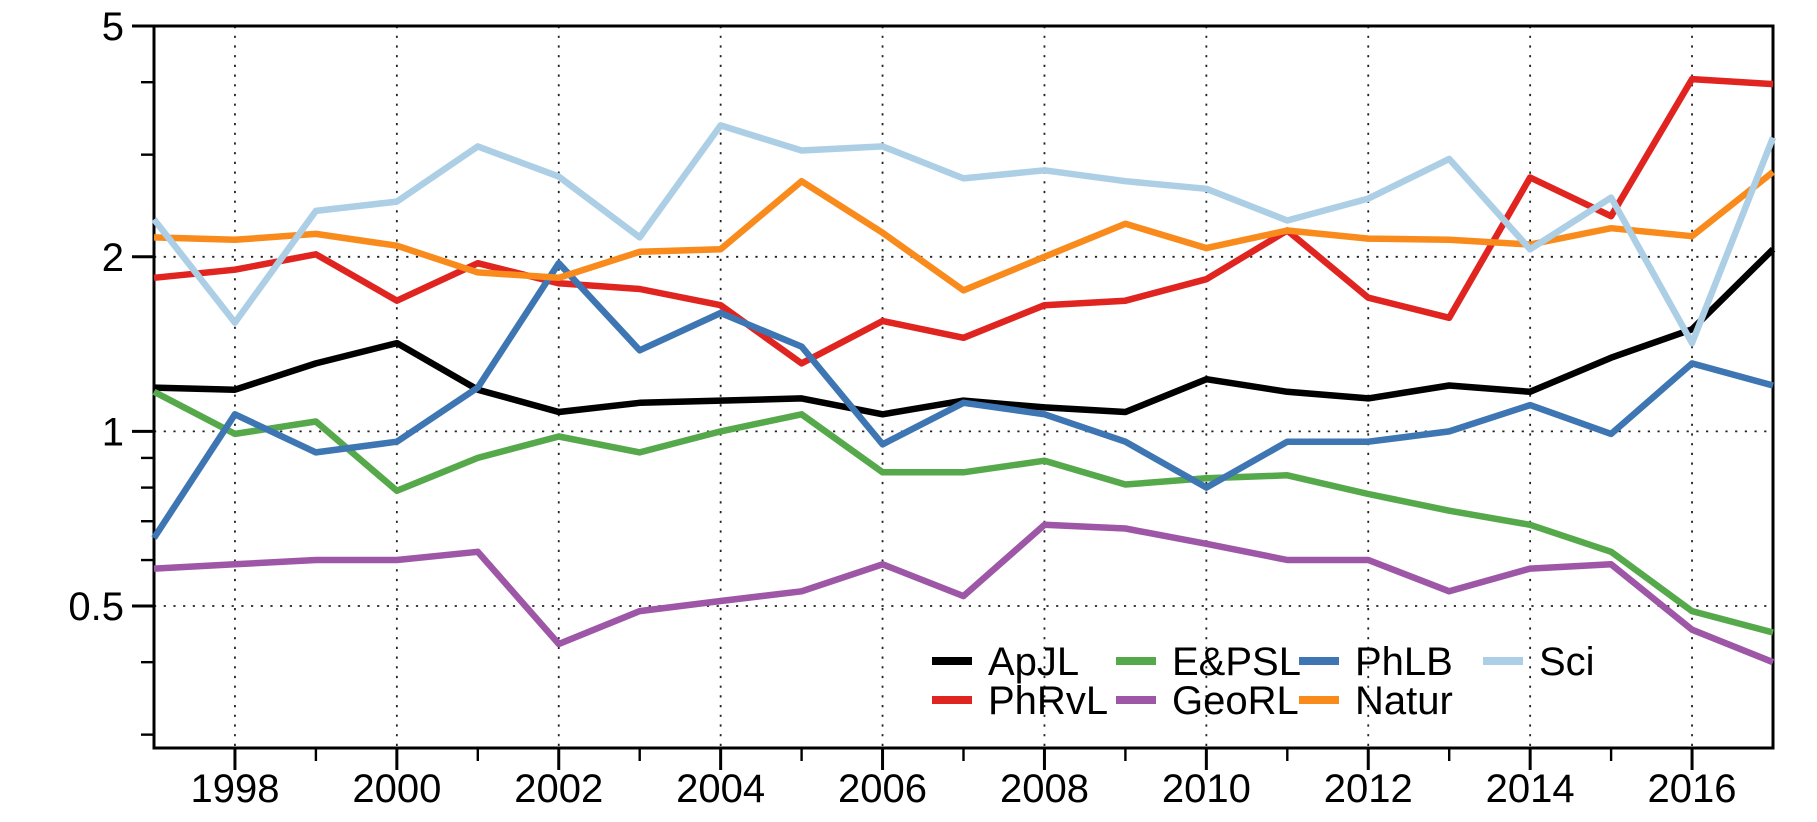 The width and height of the screenshot is (1817, 822). What do you see at coordinates (720, 789) in the screenshot?
I see `x-tick-label-2004: 2004` at bounding box center [720, 789].